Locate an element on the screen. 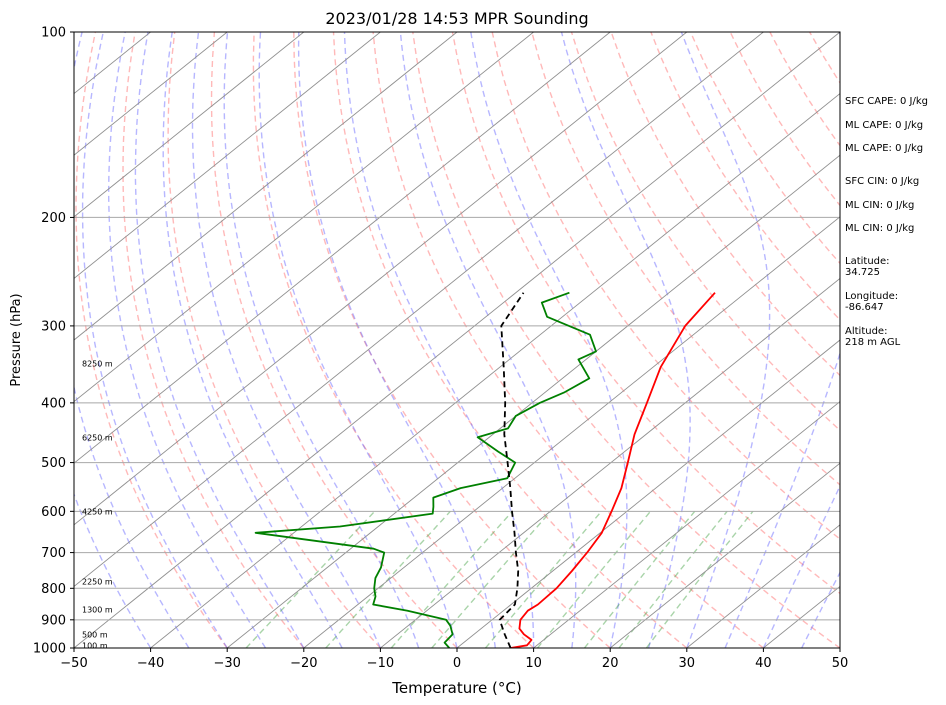 This screenshot has height=705, width=946. y-tick-label: 1000 is located at coordinates (49, 649).